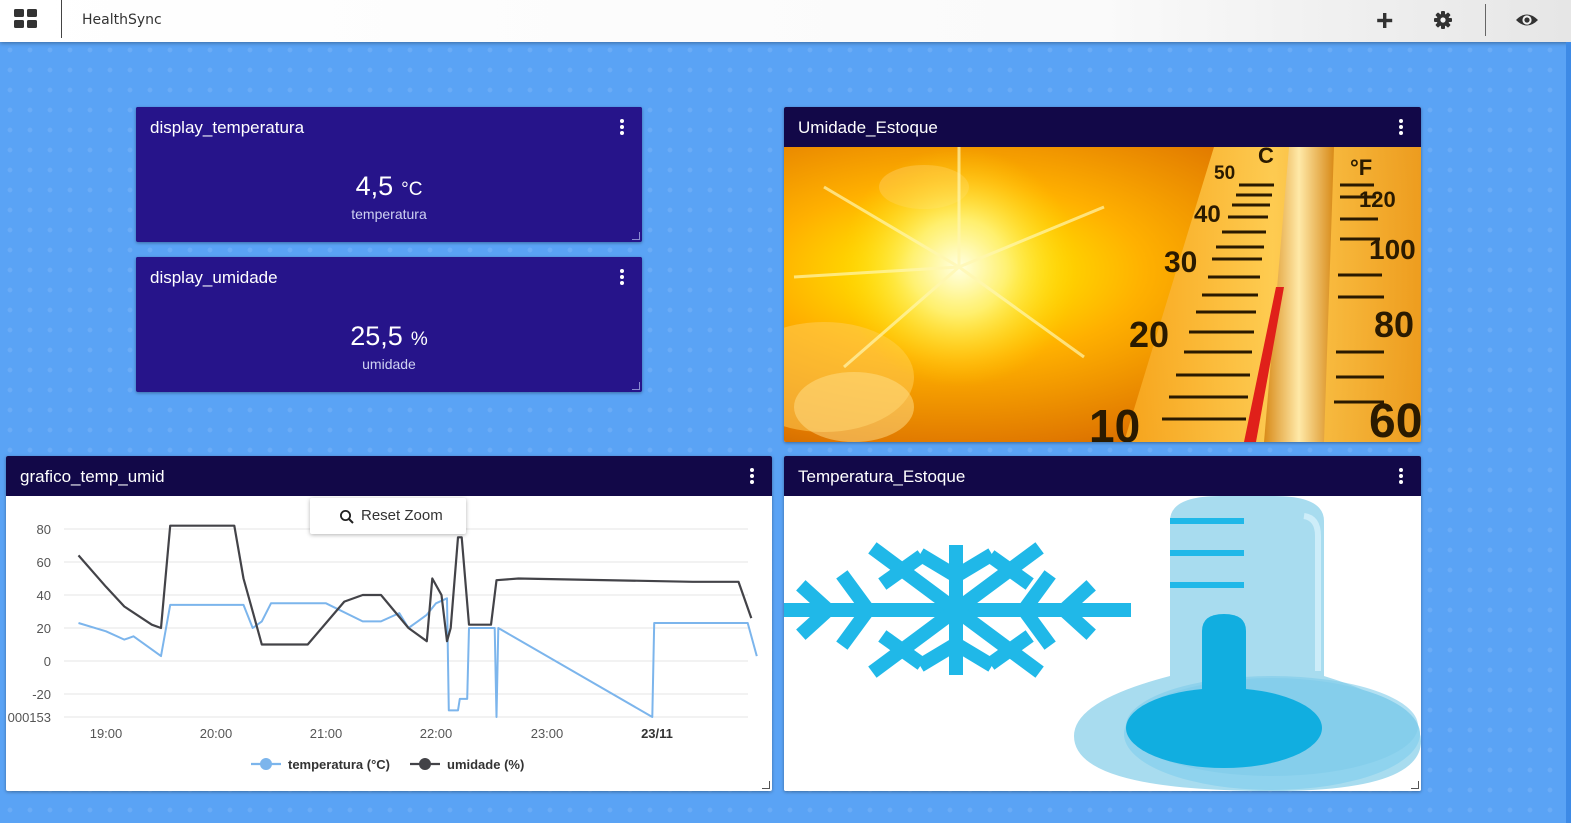  I want to click on widget-title: Umidade_Estoque, so click(868, 127).